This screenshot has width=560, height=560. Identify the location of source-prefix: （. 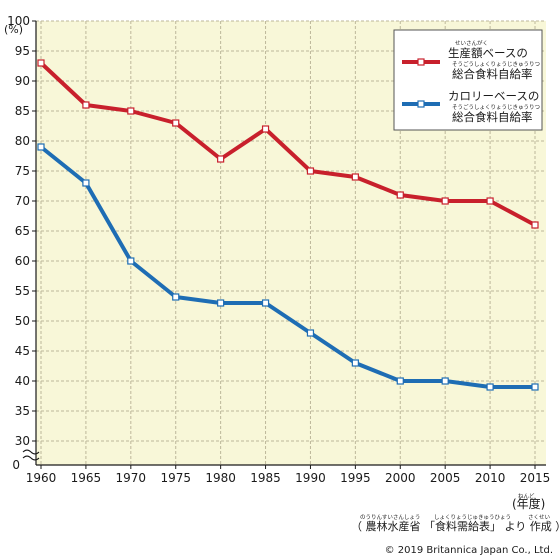
(356, 526).